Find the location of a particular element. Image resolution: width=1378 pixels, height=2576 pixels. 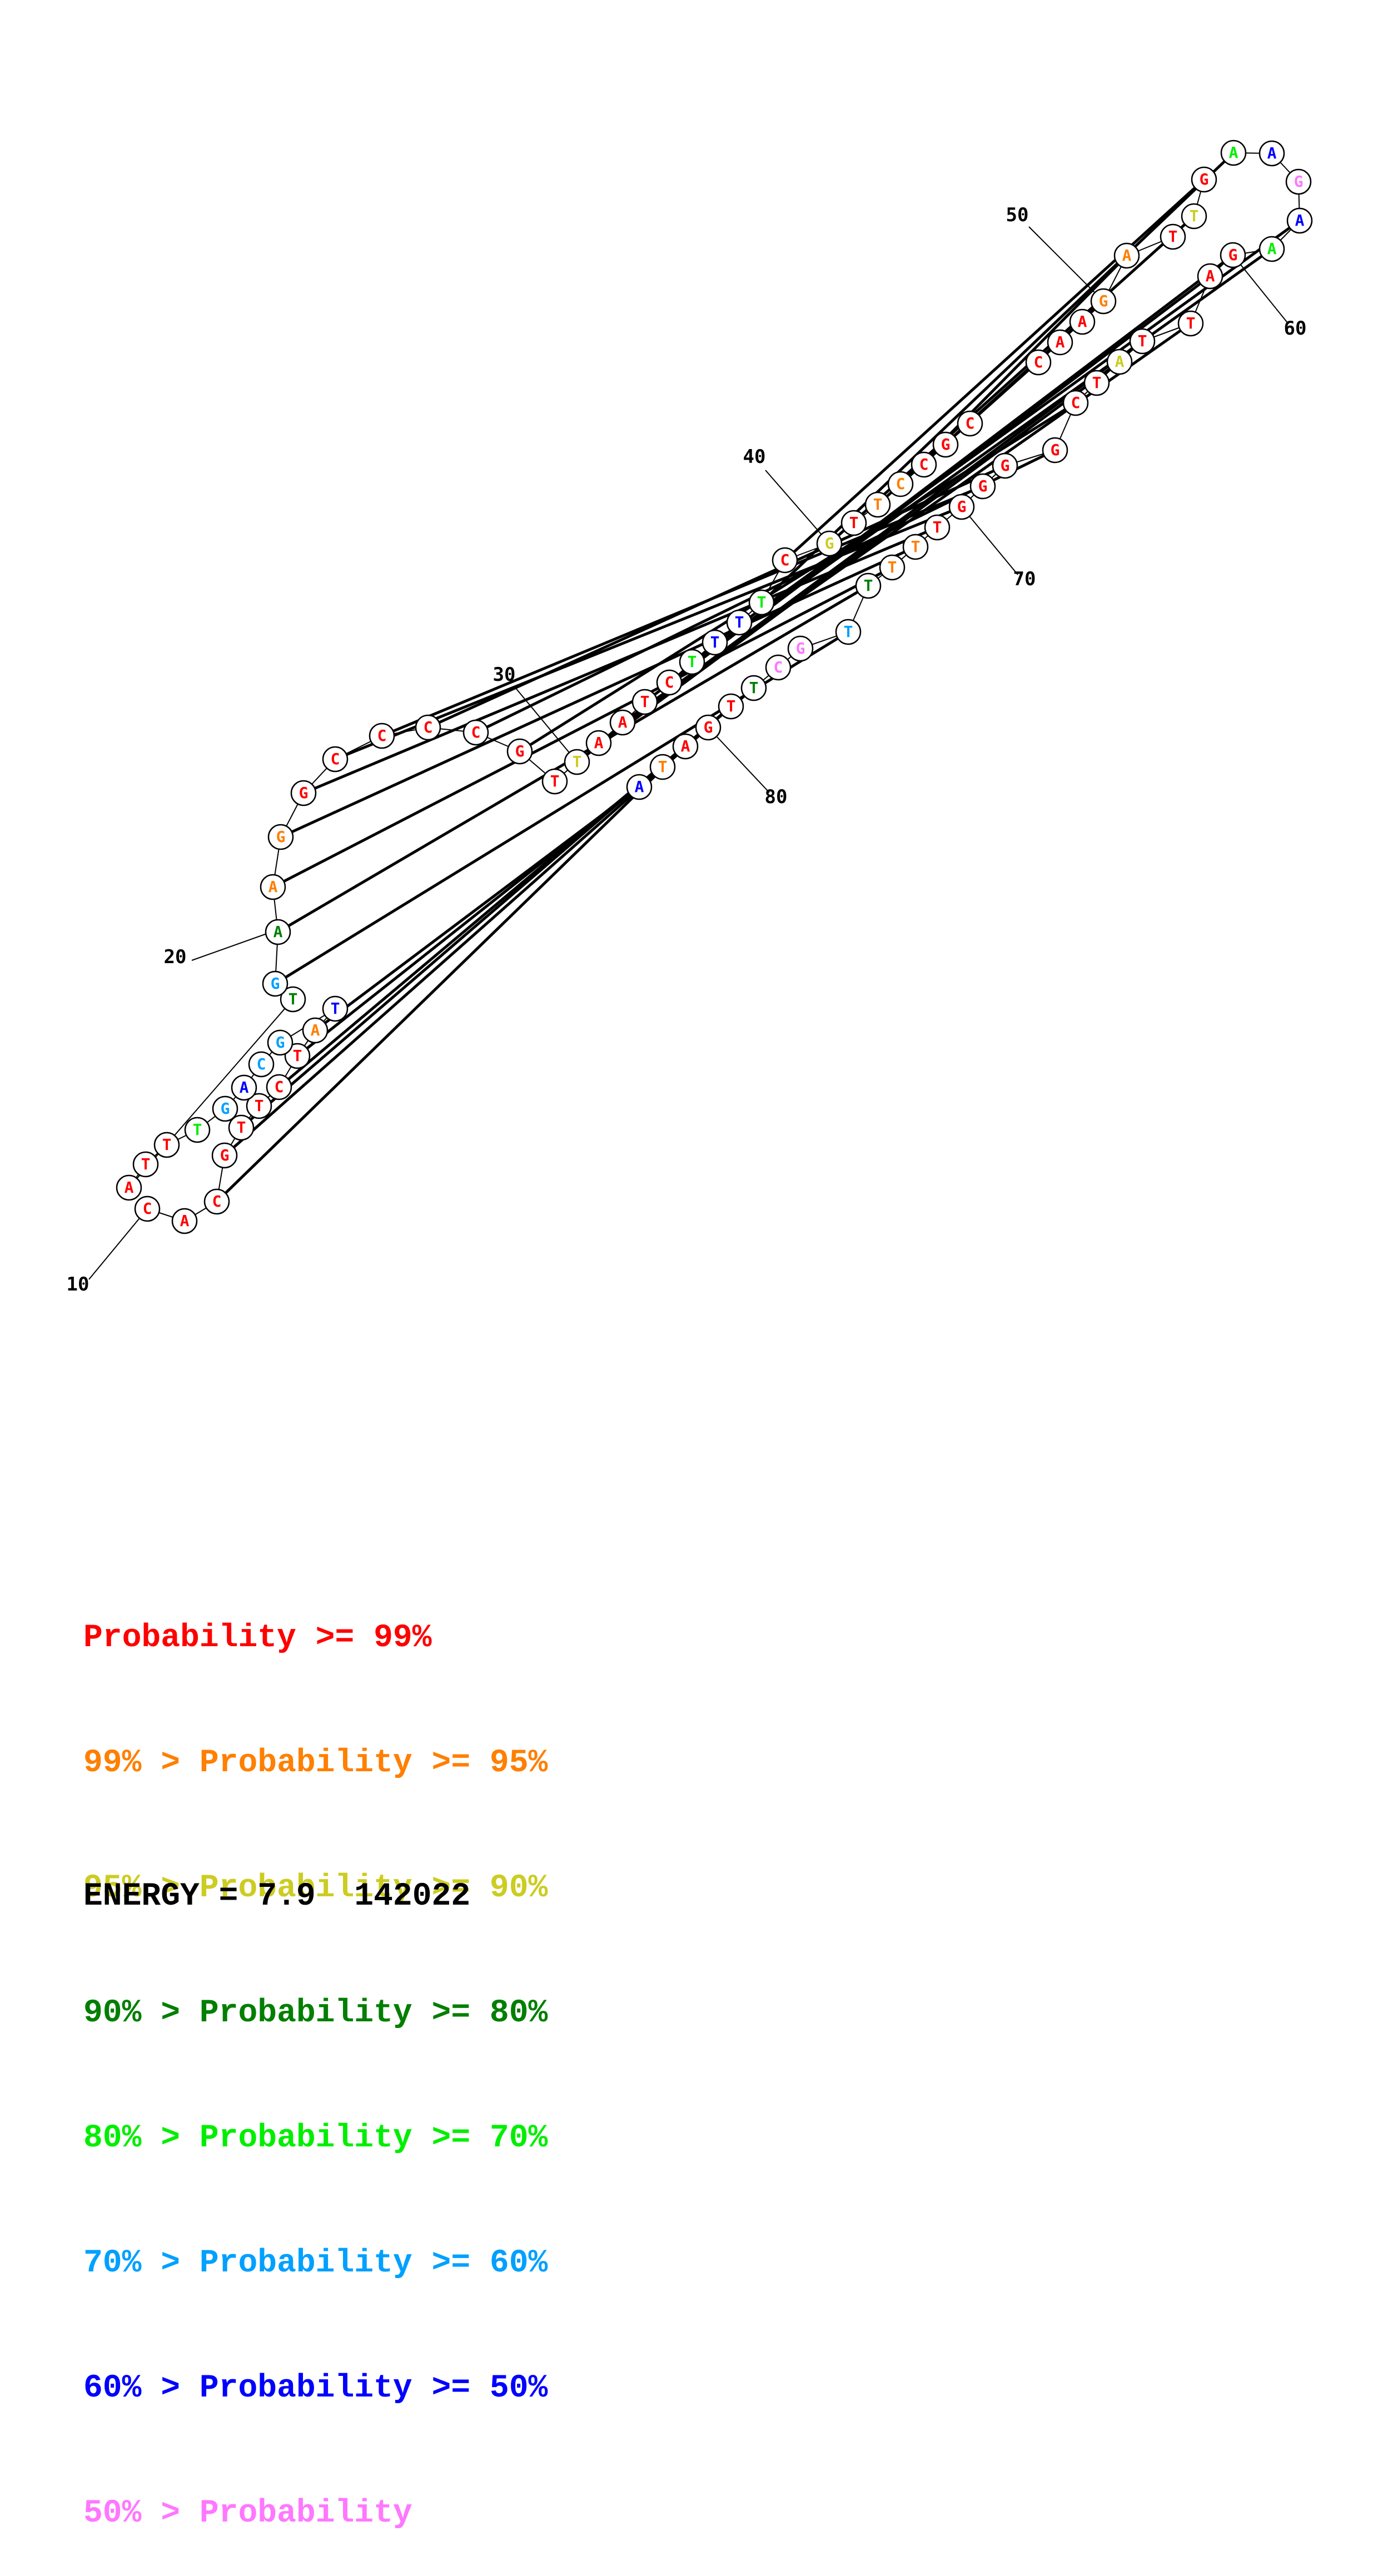

structure-id: 142022 is located at coordinates (412, 1897).